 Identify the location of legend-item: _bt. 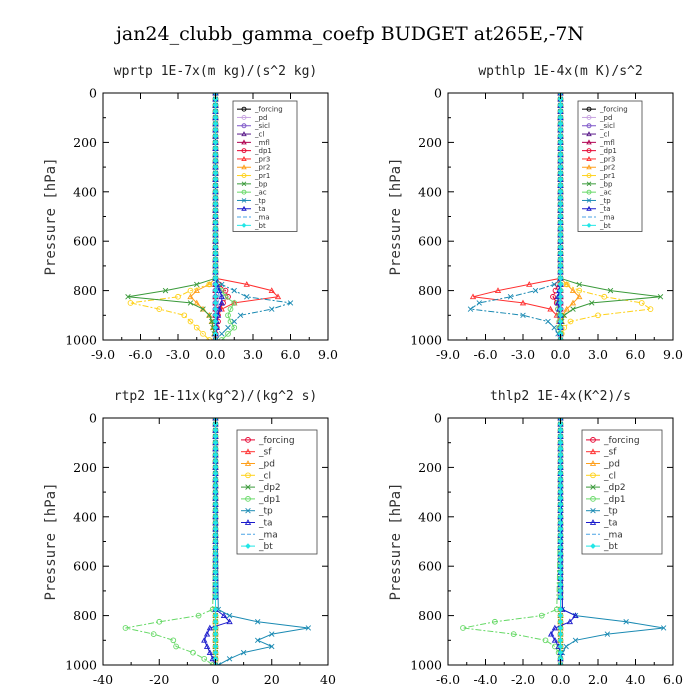
(596, 226).